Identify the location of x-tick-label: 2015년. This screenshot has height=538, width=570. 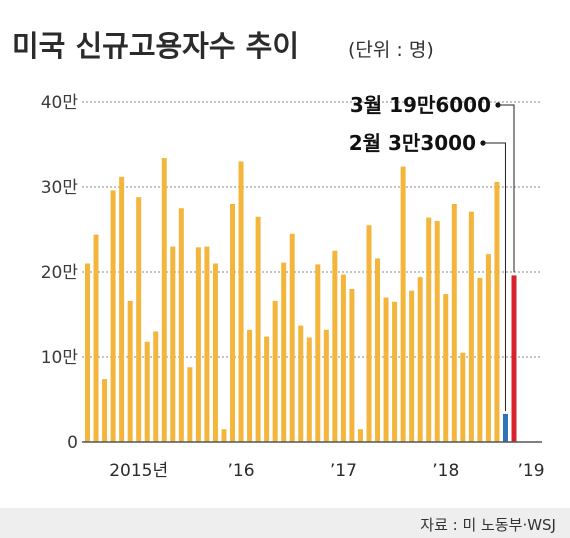
(138, 471).